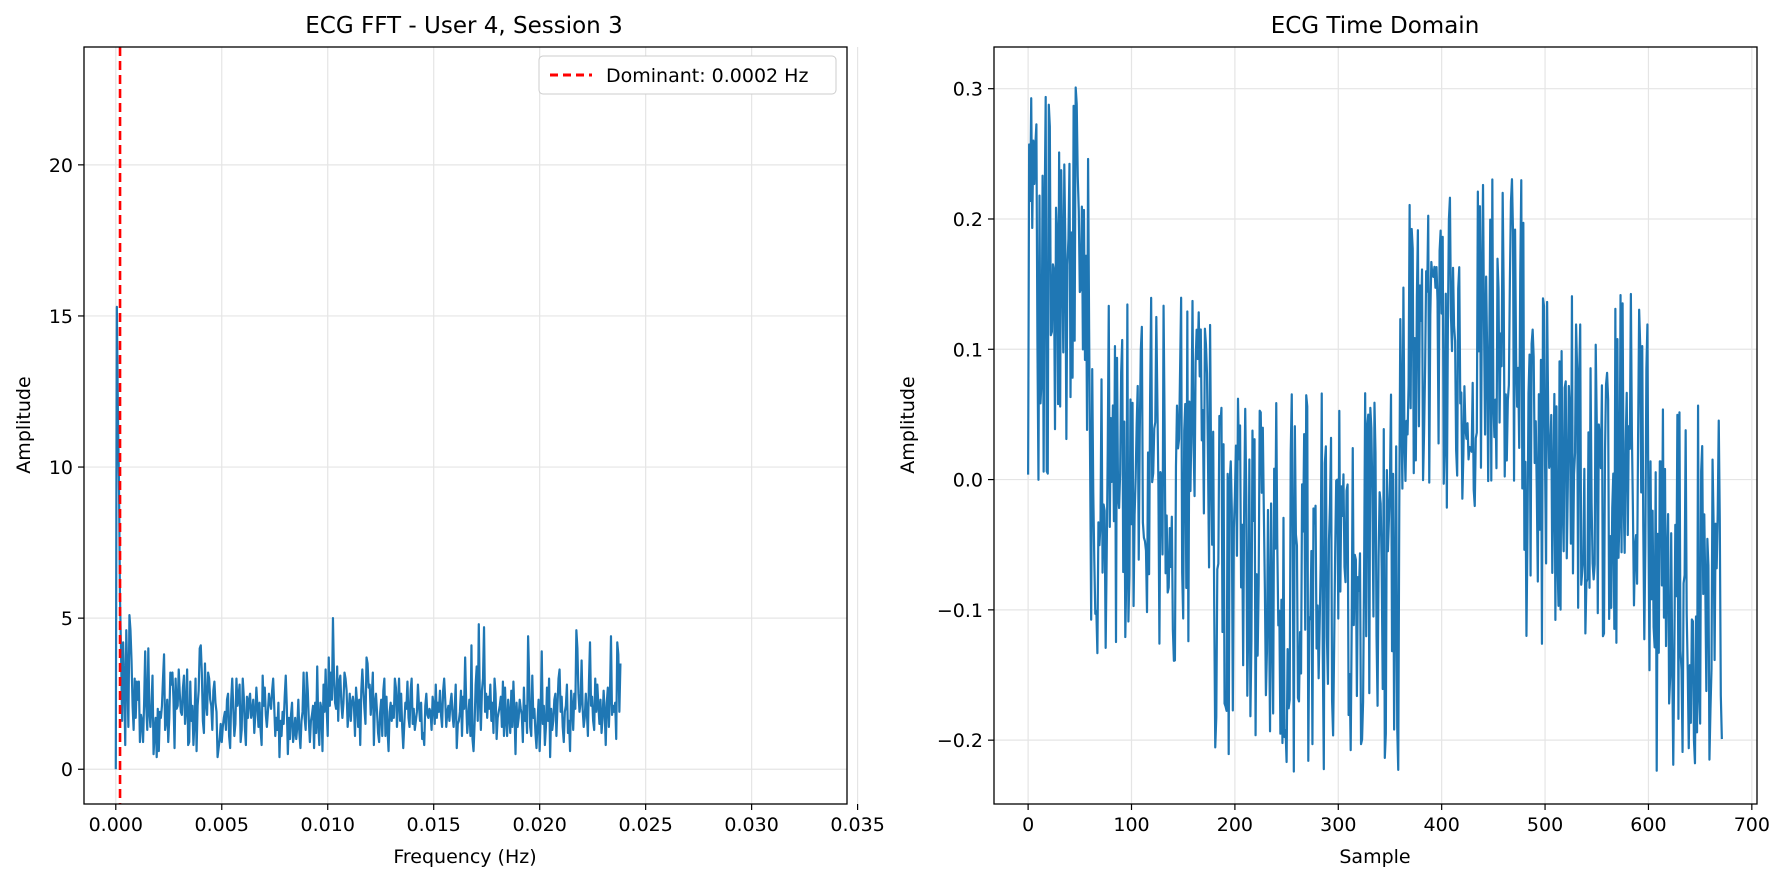 The width and height of the screenshot is (1783, 881). I want to click on x-tick-label: 400, so click(1442, 825).